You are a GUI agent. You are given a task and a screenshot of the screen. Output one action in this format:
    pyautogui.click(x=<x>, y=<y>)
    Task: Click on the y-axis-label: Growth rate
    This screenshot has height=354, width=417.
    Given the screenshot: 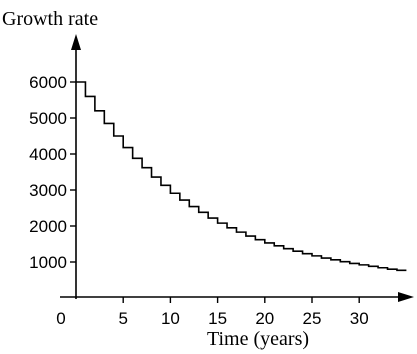 What is the action you would take?
    pyautogui.click(x=50, y=19)
    